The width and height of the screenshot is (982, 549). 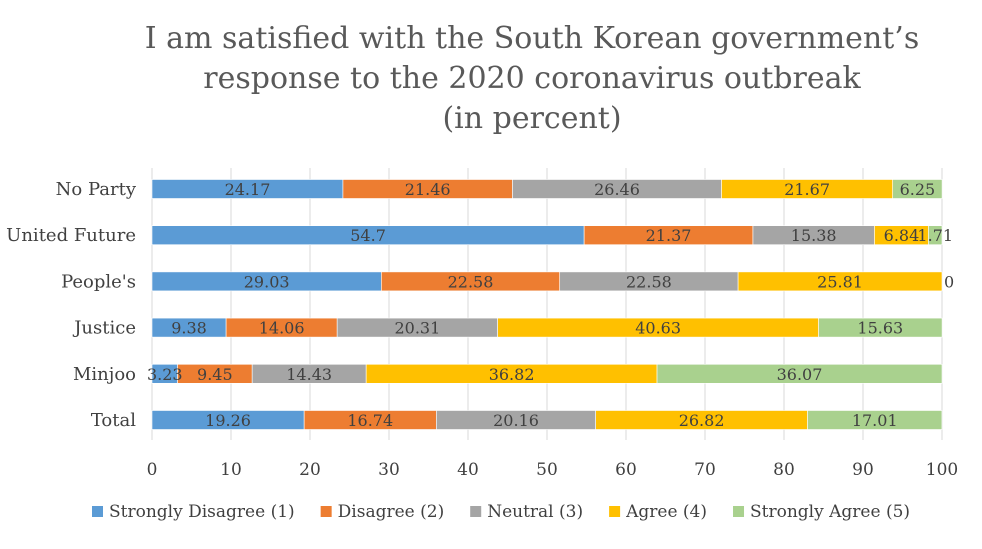 What do you see at coordinates (516, 420) in the screenshot?
I see `data-label: 20.16` at bounding box center [516, 420].